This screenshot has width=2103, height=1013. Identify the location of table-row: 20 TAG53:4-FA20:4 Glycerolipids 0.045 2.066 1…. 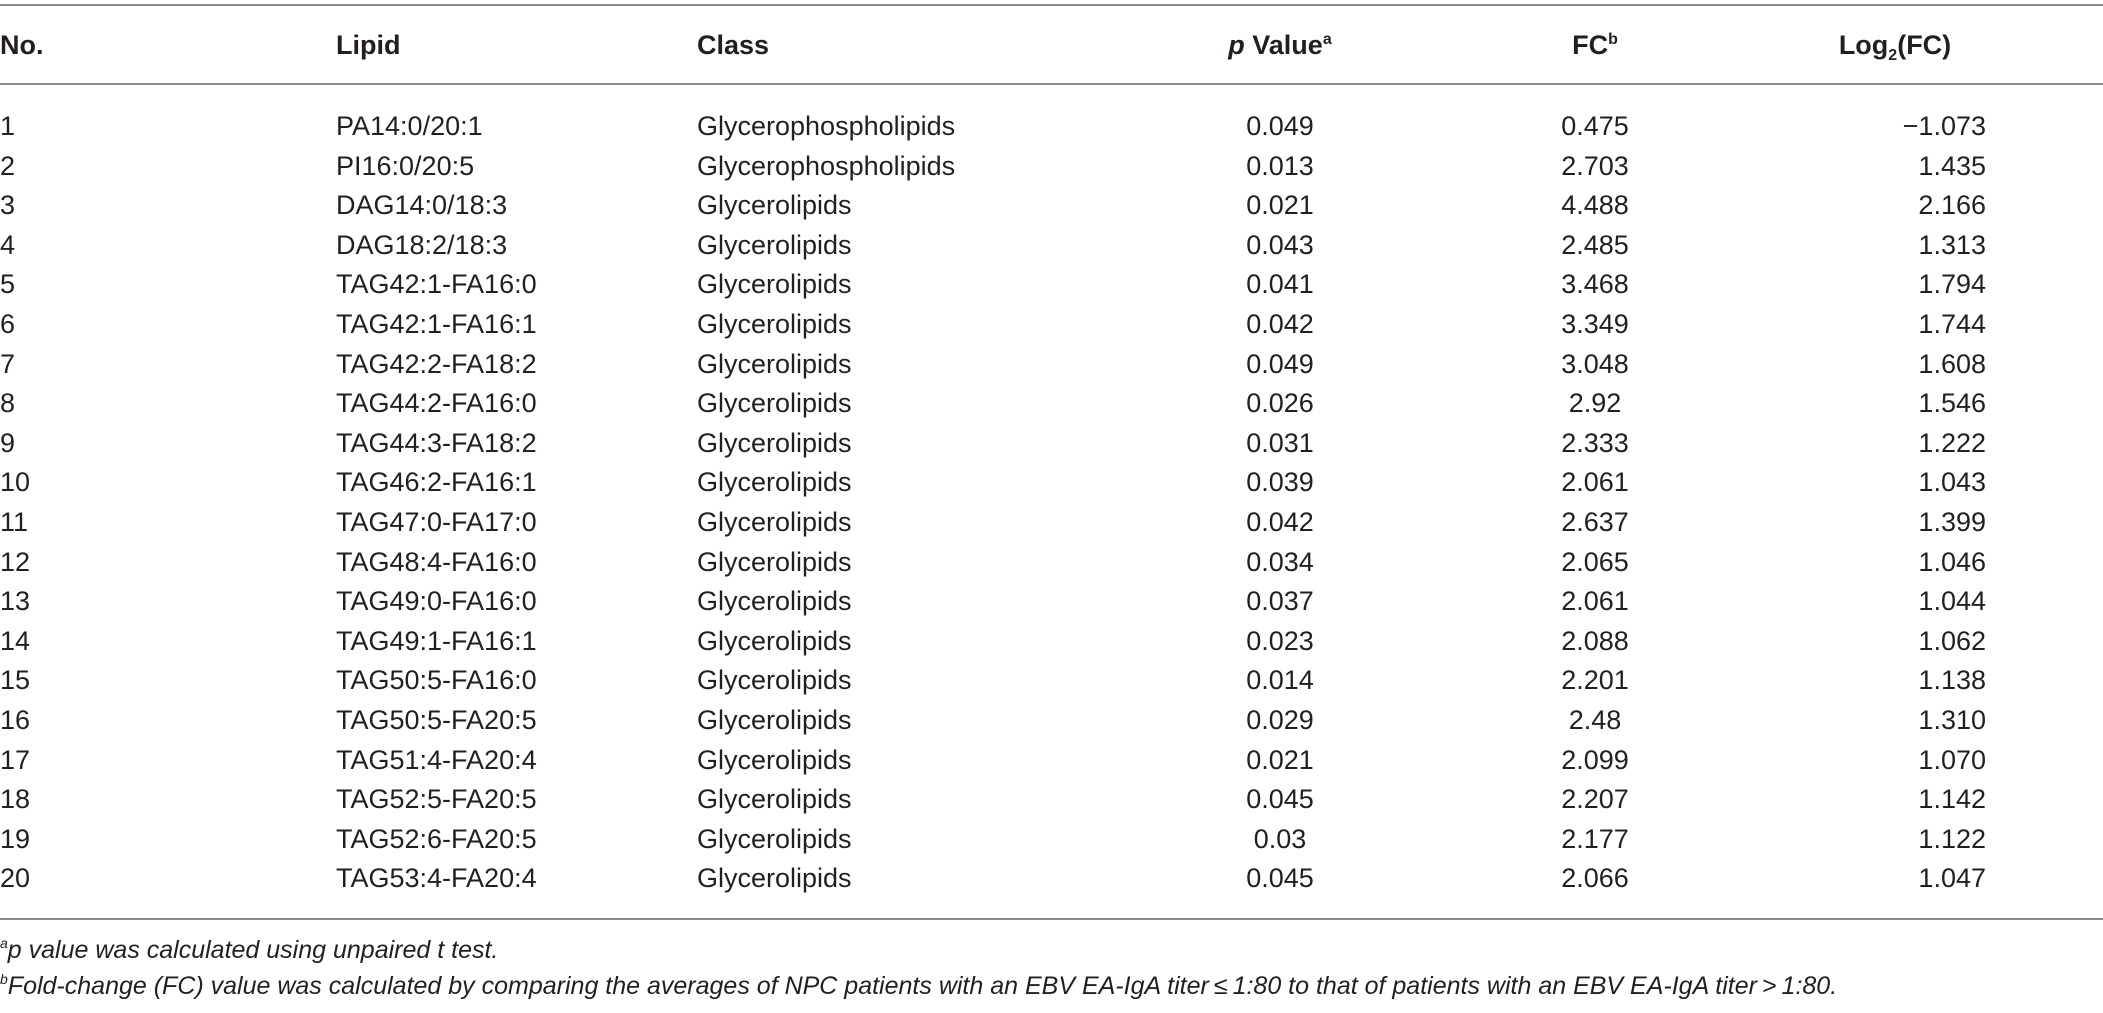
(1051, 879).